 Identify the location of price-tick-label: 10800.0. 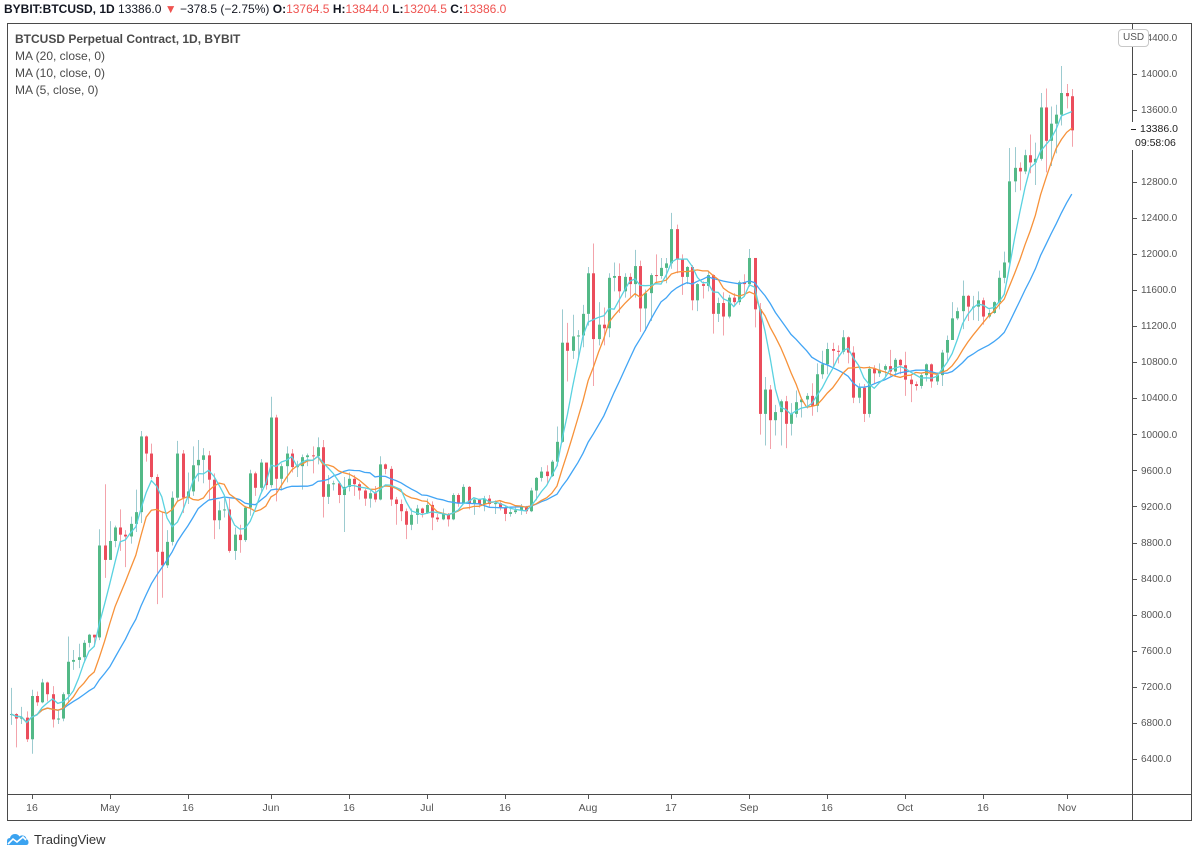
(1159, 363).